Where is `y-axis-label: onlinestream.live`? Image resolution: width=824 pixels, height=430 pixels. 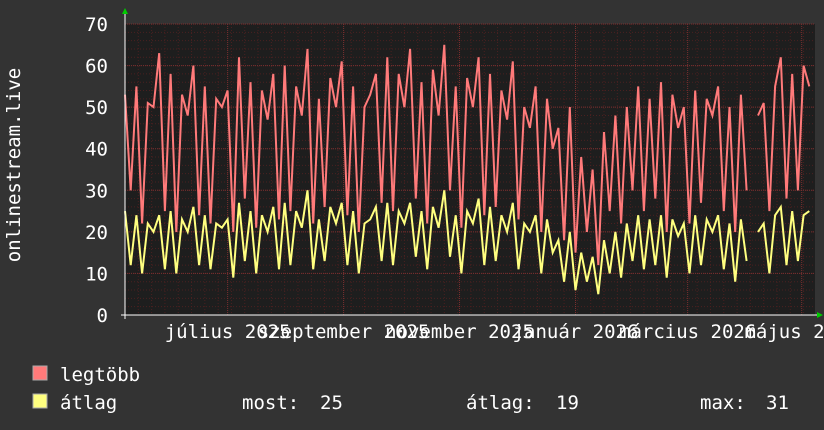 y-axis-label: onlinestream.live is located at coordinates (14, 165).